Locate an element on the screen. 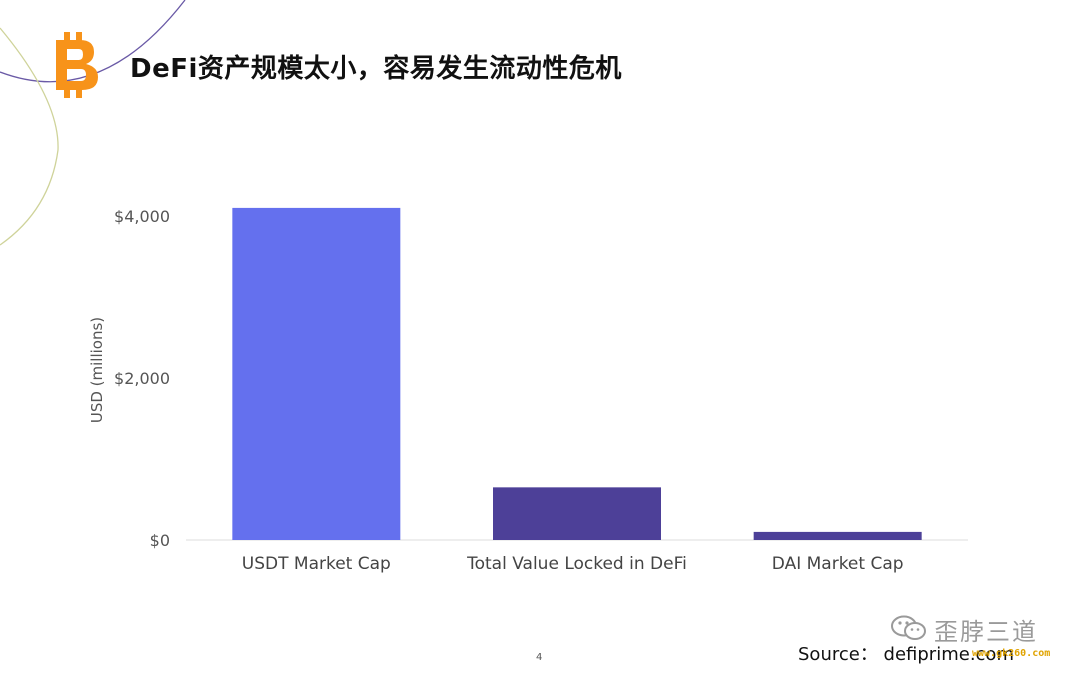 The image size is (1080, 674). watermark-brand: 歪脖三道 is located at coordinates (970, 628).